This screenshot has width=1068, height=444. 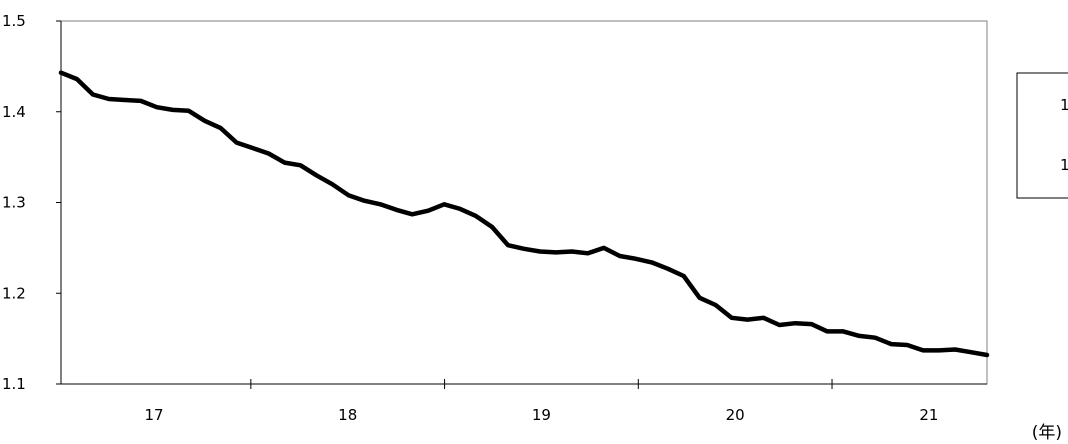 What do you see at coordinates (14, 21) in the screenshot?
I see `y-tick-label: 1.5` at bounding box center [14, 21].